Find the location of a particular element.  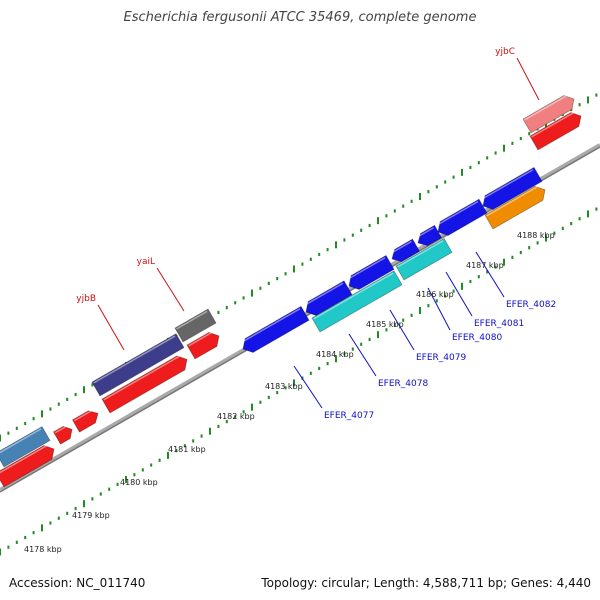

gene-red-4-highlight is located at coordinates (143, 377).